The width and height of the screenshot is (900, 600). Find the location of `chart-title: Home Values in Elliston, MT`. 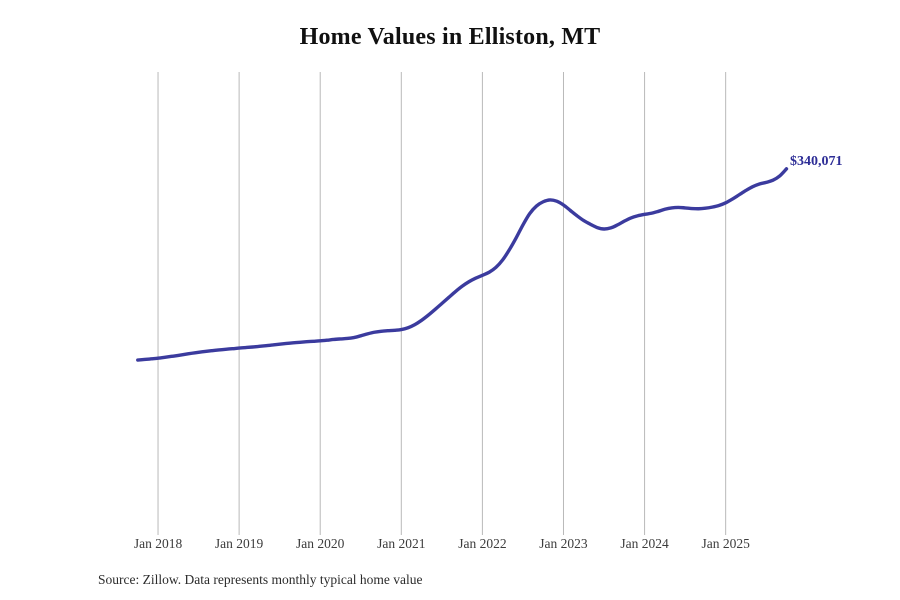

chart-title: Home Values in Elliston, MT is located at coordinates (450, 37).